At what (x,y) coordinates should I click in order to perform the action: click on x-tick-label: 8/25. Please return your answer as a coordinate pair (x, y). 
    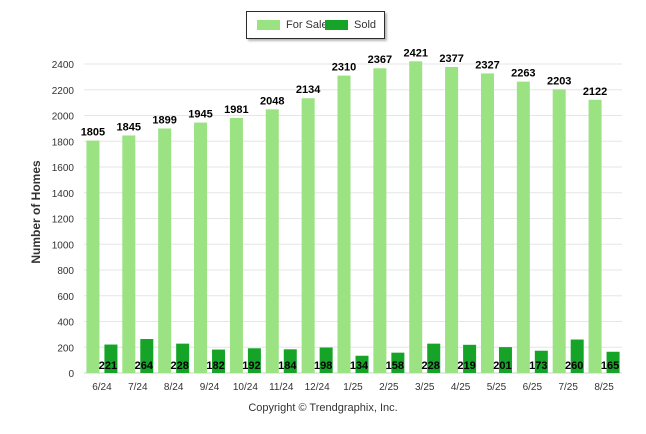
    Looking at the image, I should click on (604, 387).